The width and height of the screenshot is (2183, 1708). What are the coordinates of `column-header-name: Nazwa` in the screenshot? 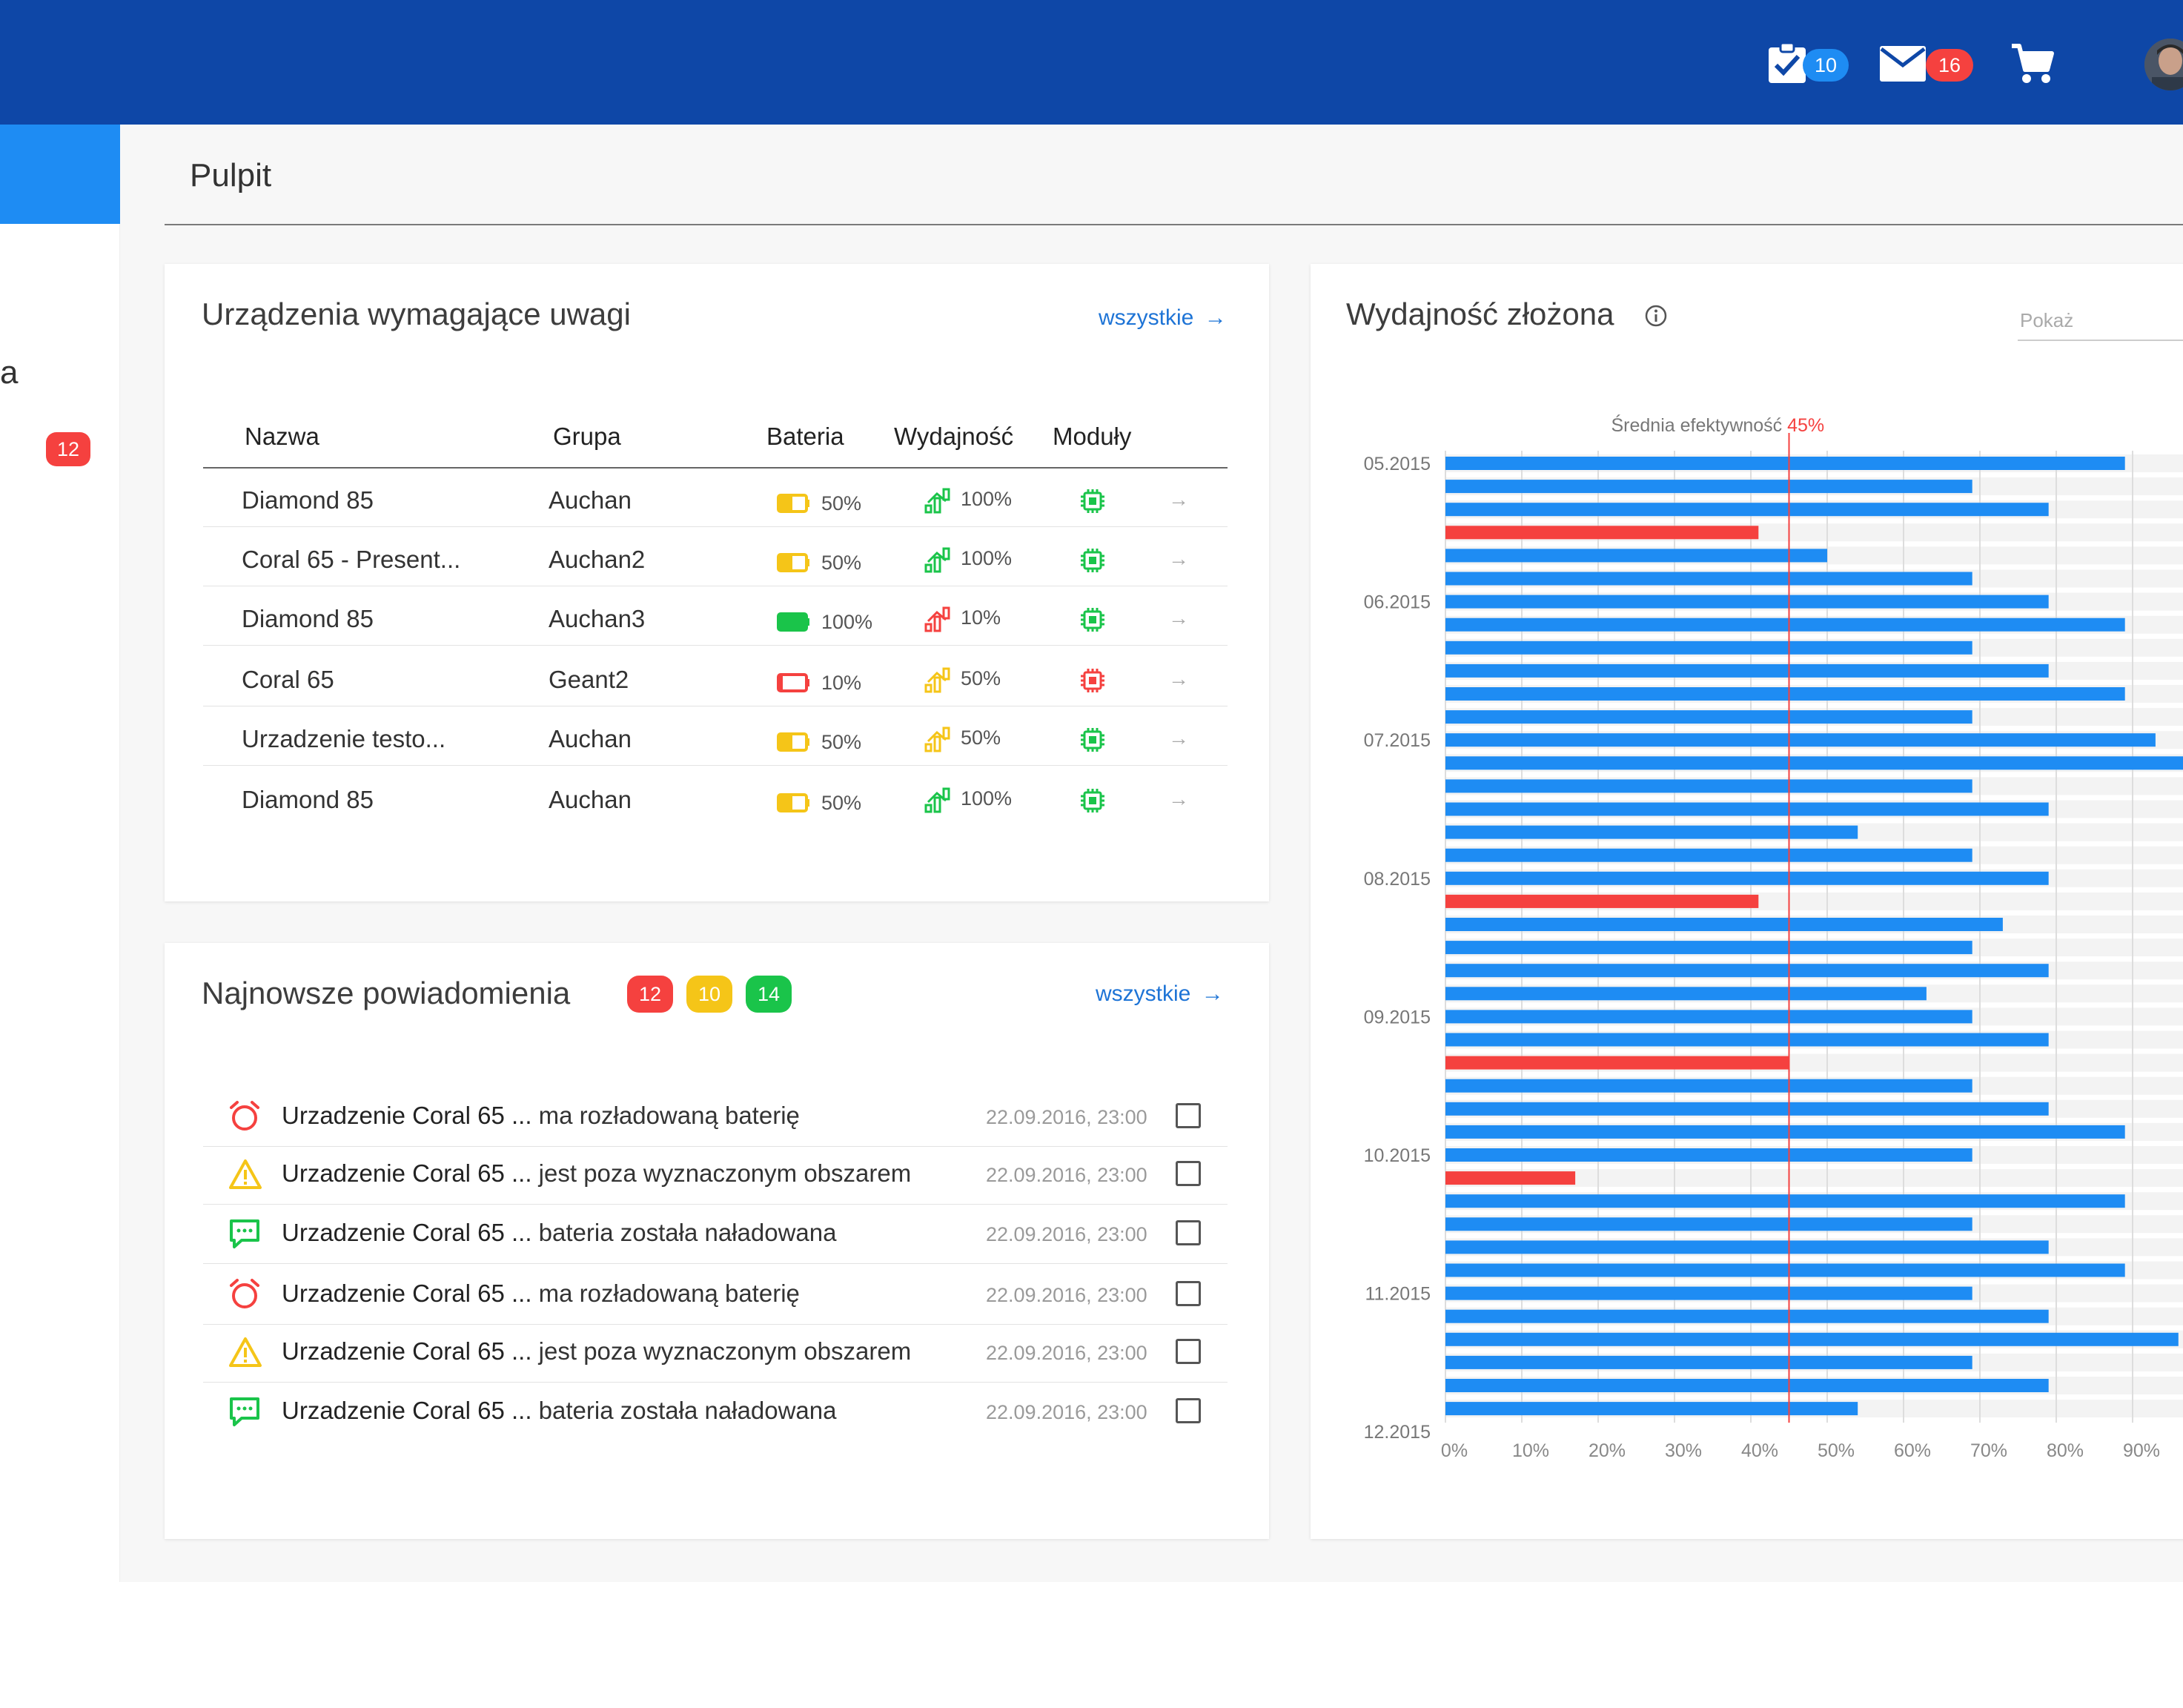 It's located at (282, 436).